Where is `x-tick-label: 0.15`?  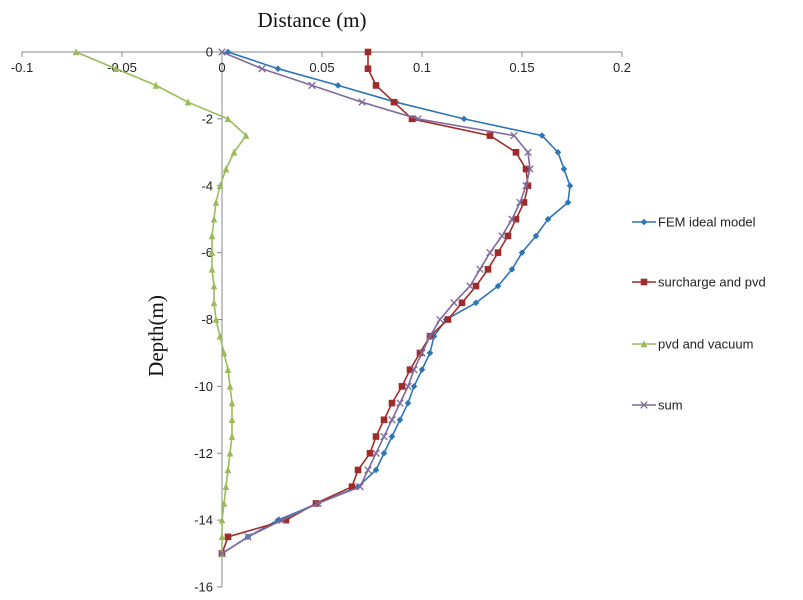 x-tick-label: 0.15 is located at coordinates (521, 67).